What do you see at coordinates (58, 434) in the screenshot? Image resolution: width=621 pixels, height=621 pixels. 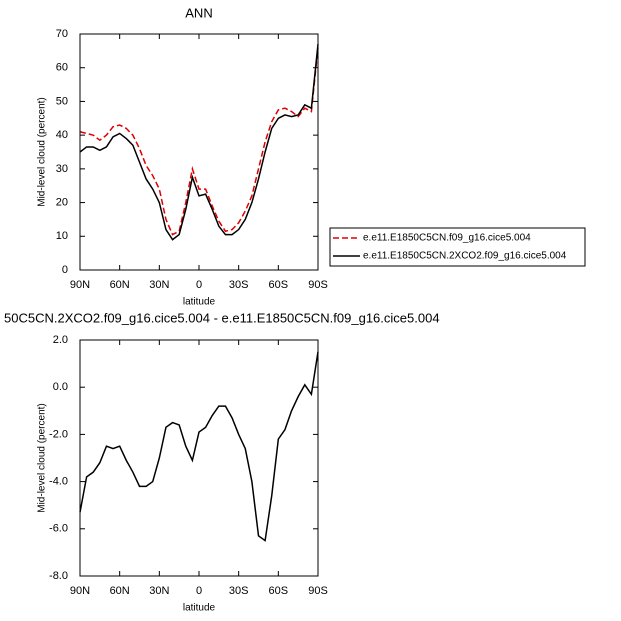 I see `y-tick-label: -2.0` at bounding box center [58, 434].